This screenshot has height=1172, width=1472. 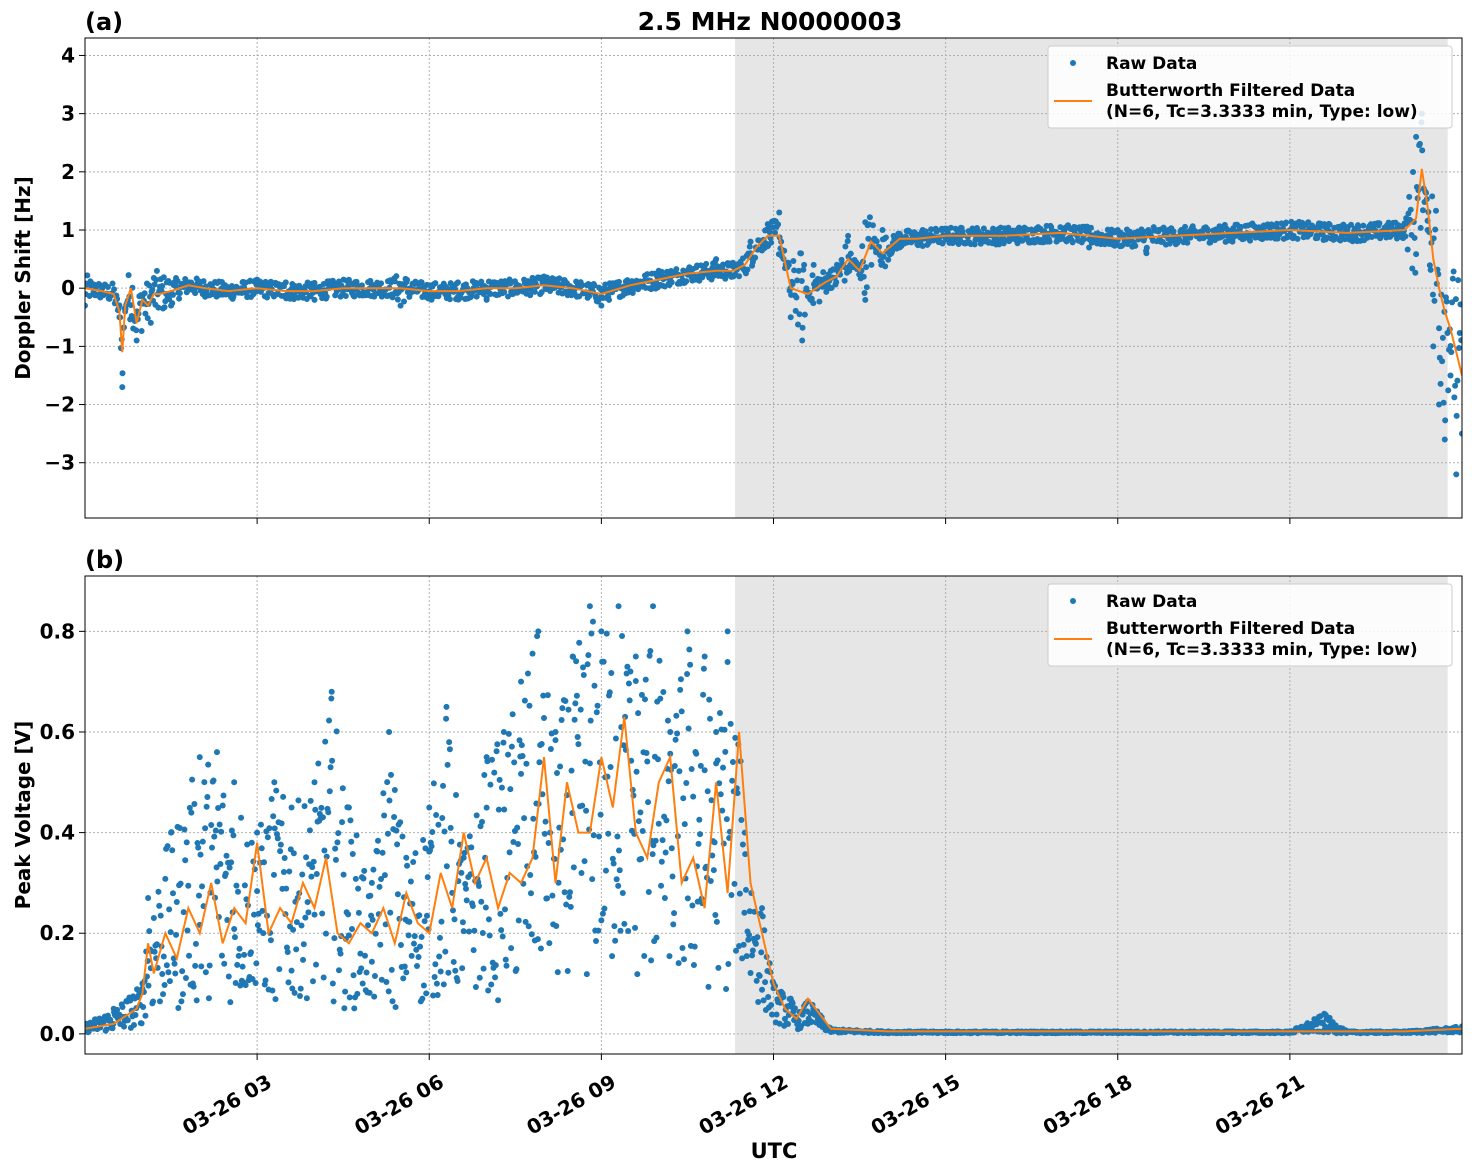 What do you see at coordinates (1151, 602) in the screenshot?
I see `legend-raw-label: Raw Data` at bounding box center [1151, 602].